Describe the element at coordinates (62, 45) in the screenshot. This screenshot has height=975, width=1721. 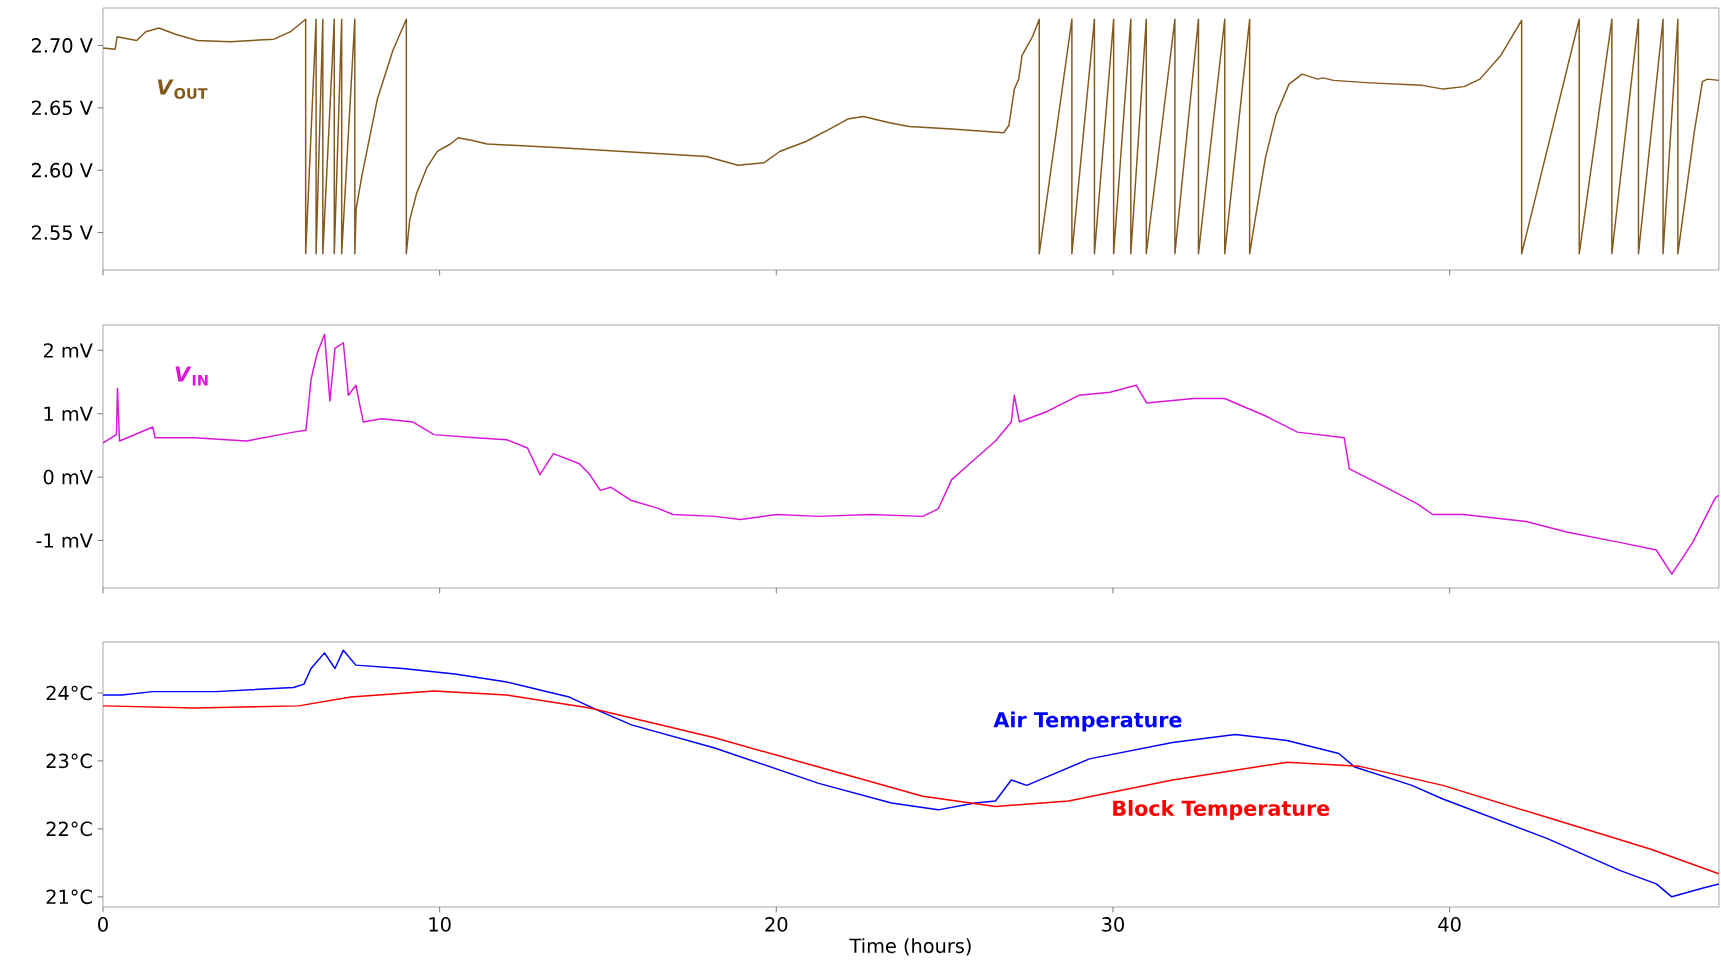
I see `y-tick-label: 2.70 V` at that location.